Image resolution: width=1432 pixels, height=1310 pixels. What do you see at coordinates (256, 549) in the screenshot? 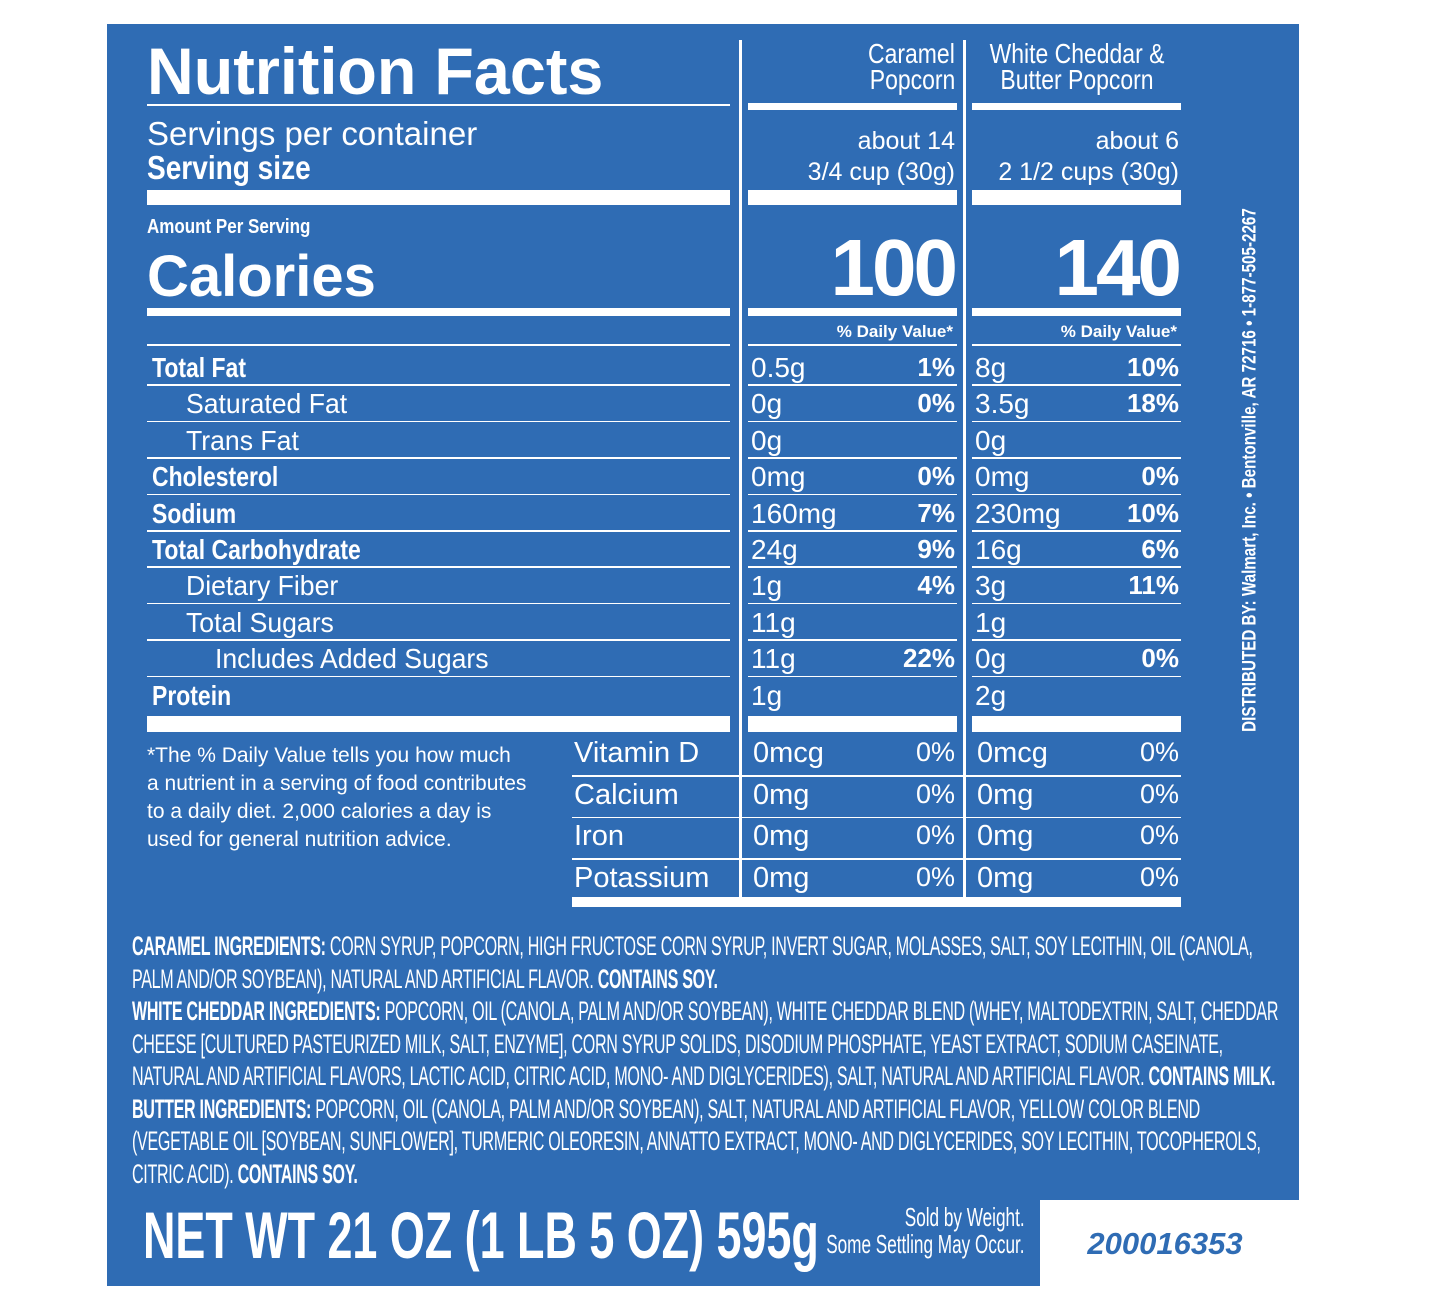
I see `nutrient-label: Total Carbohydrate` at bounding box center [256, 549].